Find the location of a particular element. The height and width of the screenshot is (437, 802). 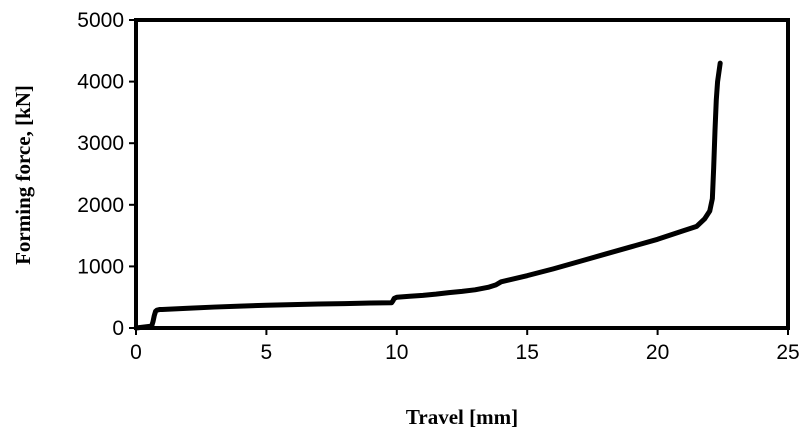

y-tick-label: 5000 is located at coordinates (100, 20).